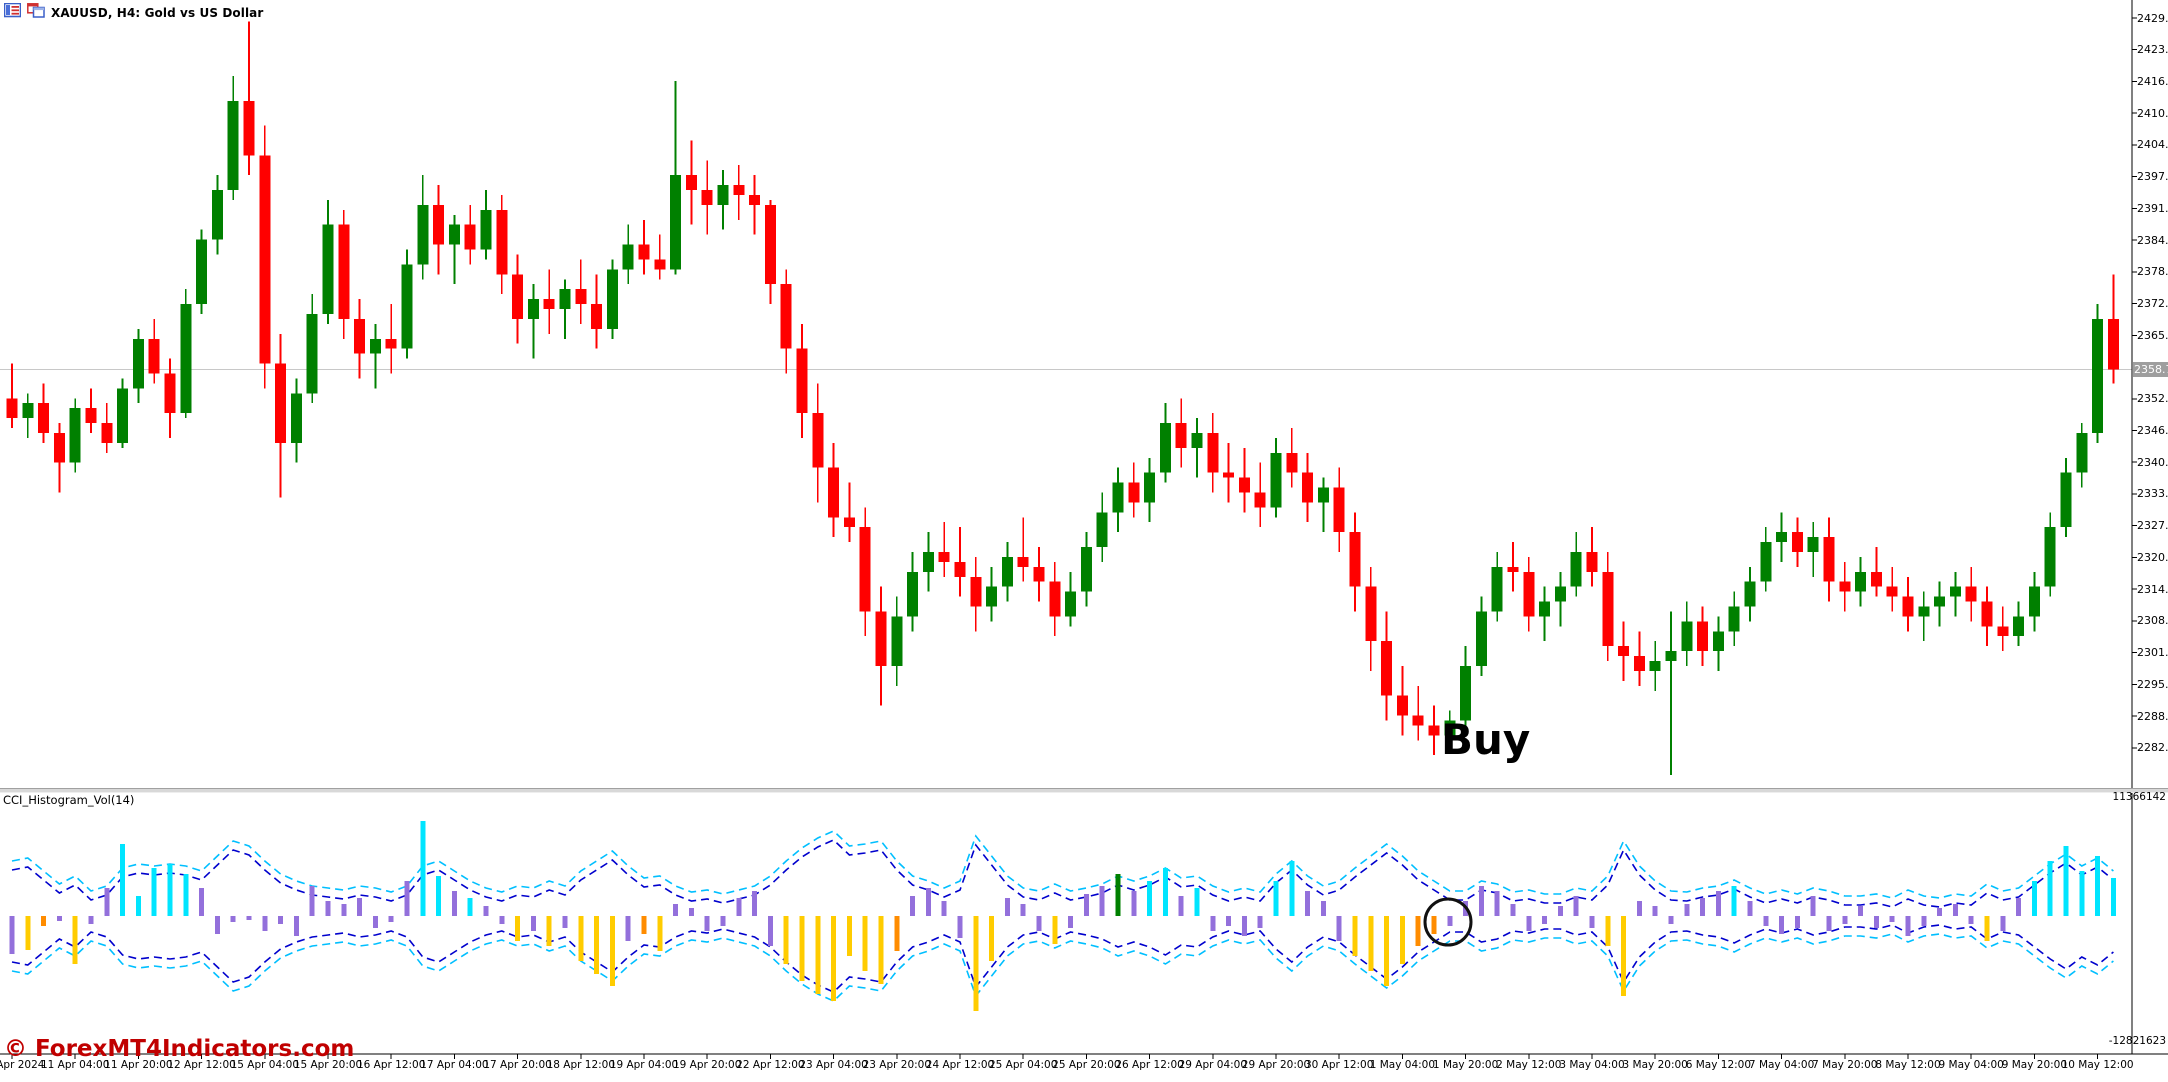 The height and width of the screenshot is (1082, 2168). Describe the element at coordinates (1084, 790) in the screenshot. I see `subwindow-separator` at that location.